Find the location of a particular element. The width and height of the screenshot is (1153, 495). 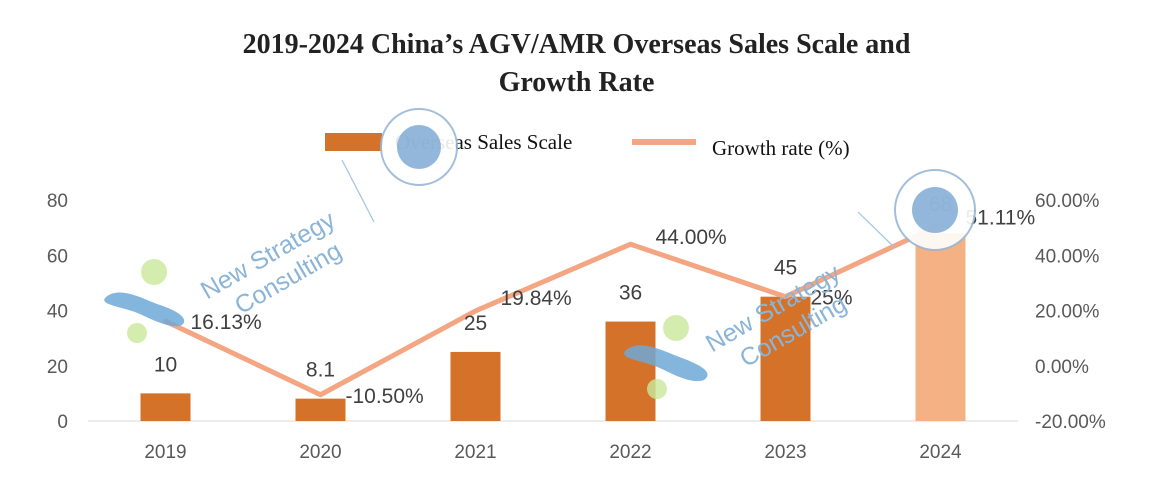

bar-value-label: 45 is located at coordinates (785, 268).